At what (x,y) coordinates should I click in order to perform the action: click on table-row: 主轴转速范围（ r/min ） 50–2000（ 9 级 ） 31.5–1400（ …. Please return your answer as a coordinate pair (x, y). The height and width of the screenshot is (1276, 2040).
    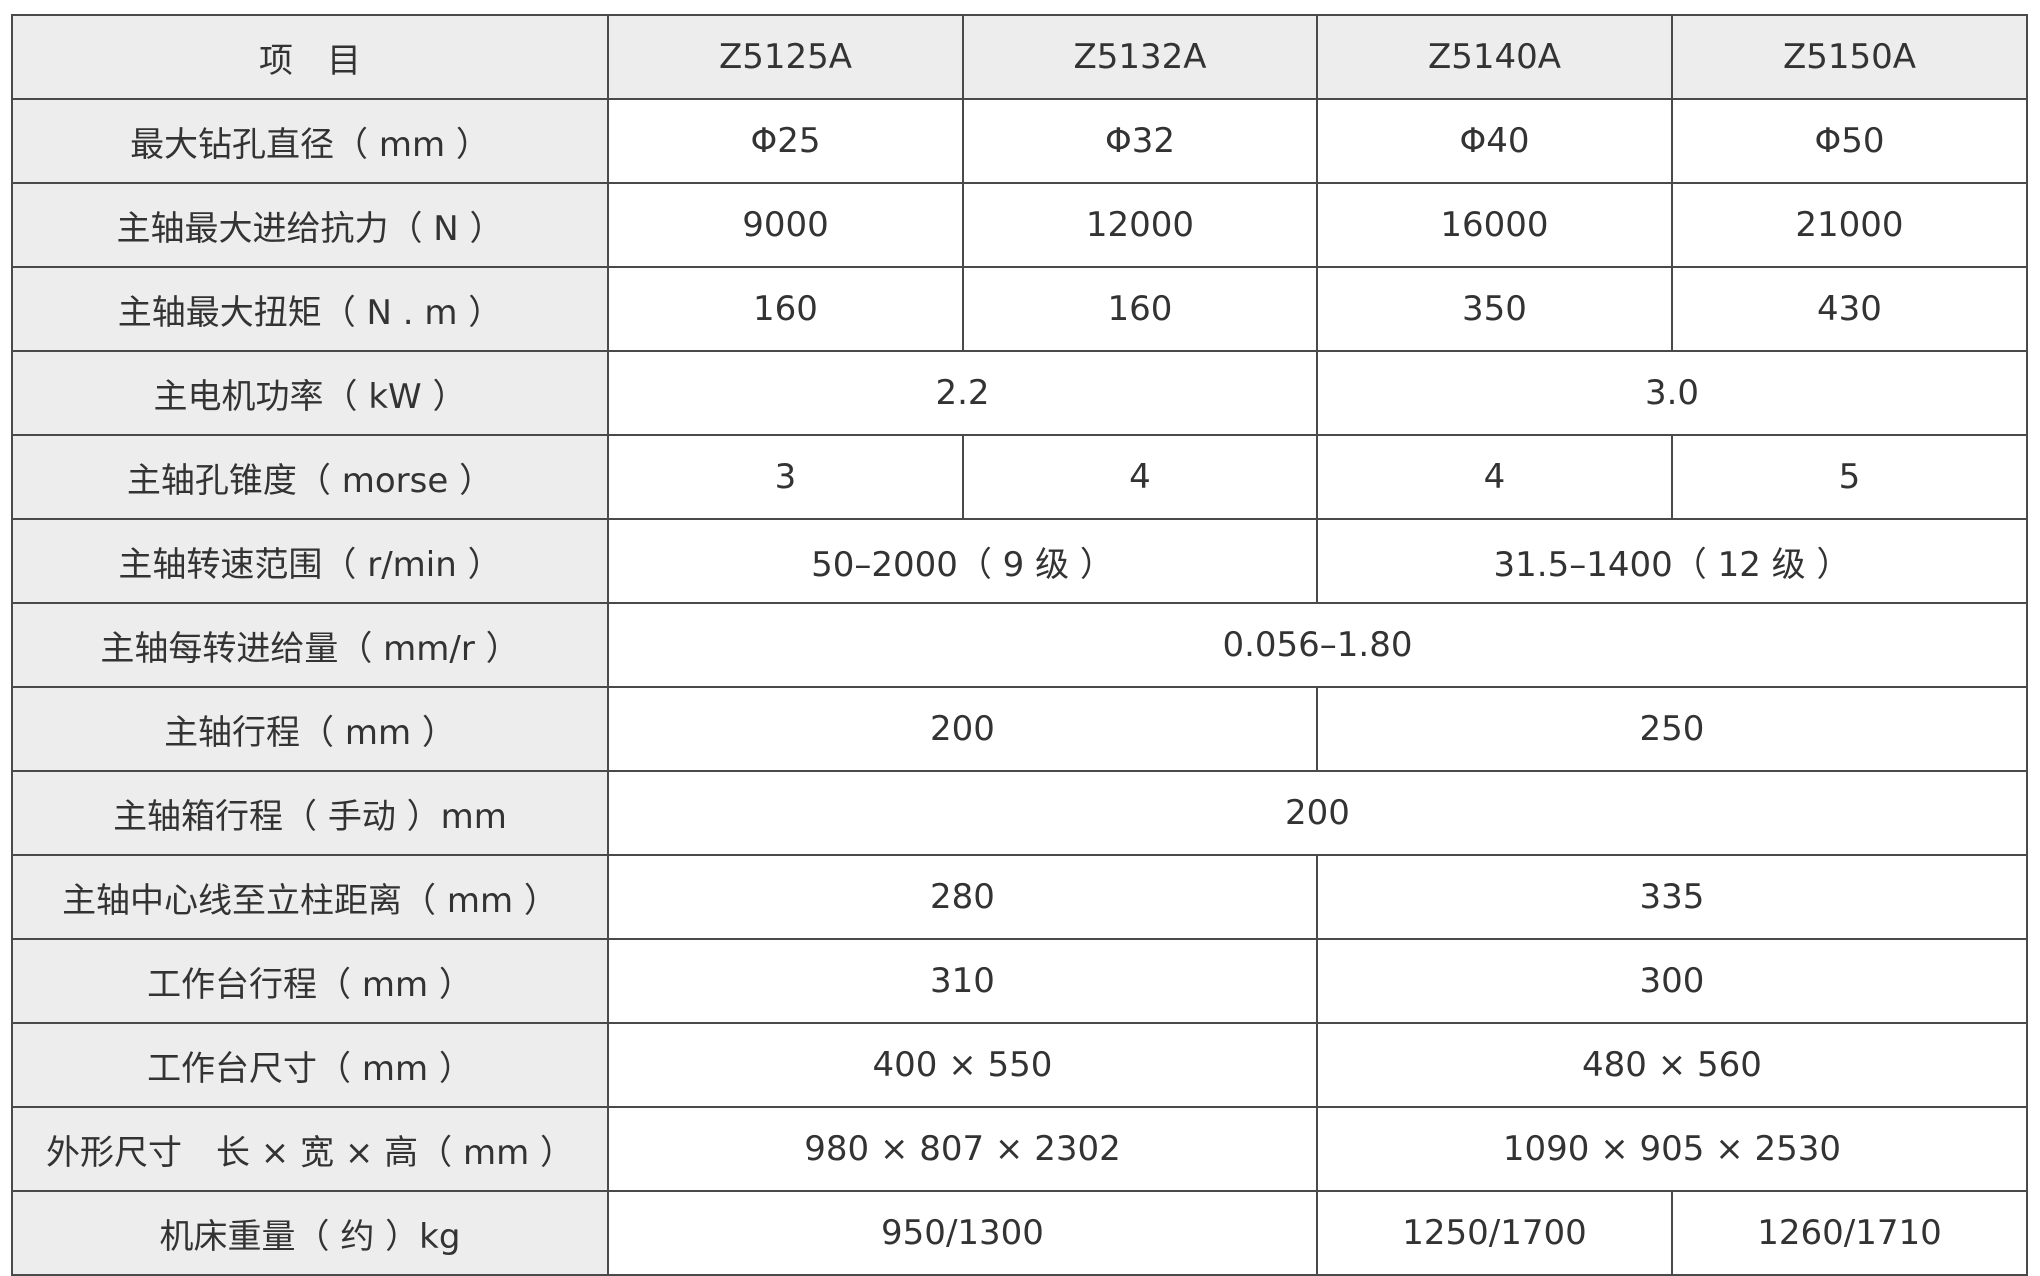
    Looking at the image, I should click on (1019, 561).